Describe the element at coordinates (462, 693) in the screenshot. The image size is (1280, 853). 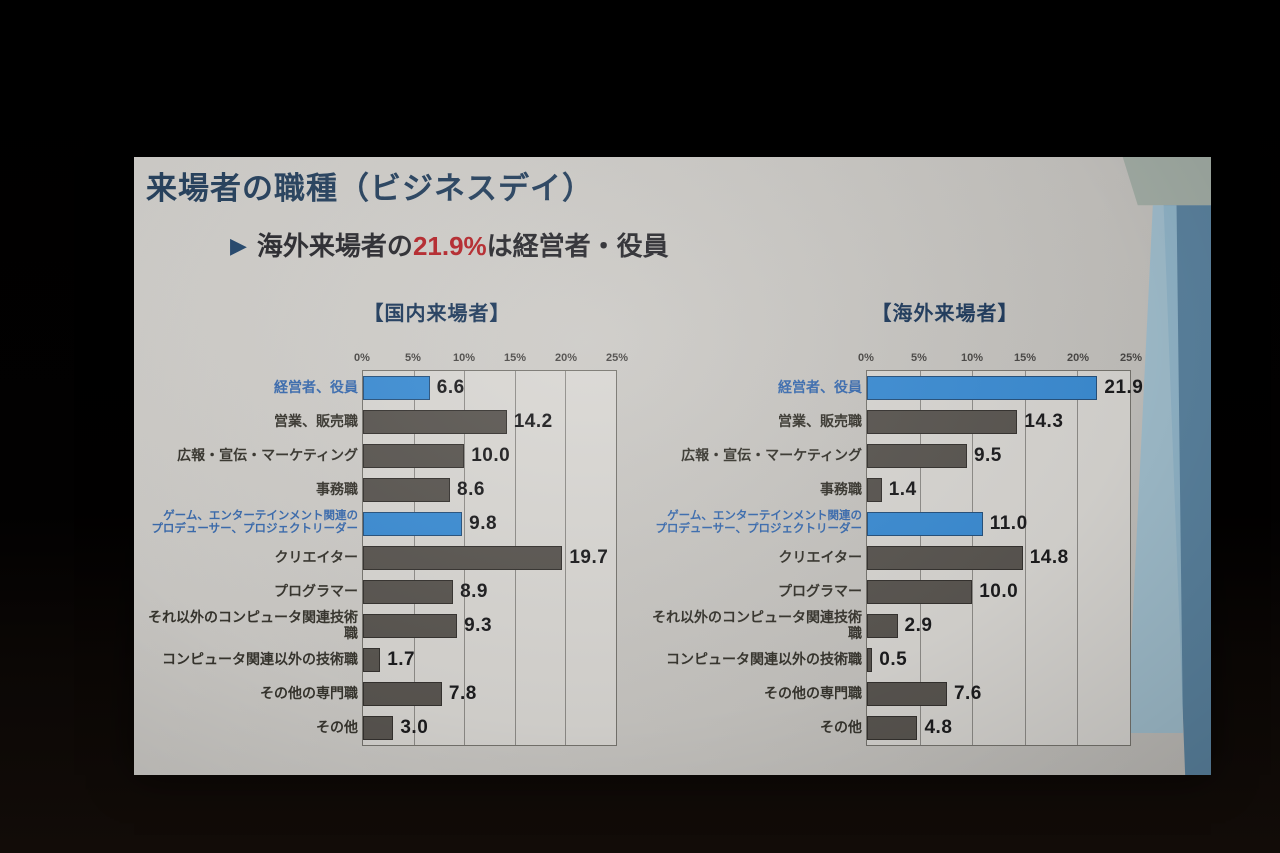
I see `value-label: 7.8` at that location.